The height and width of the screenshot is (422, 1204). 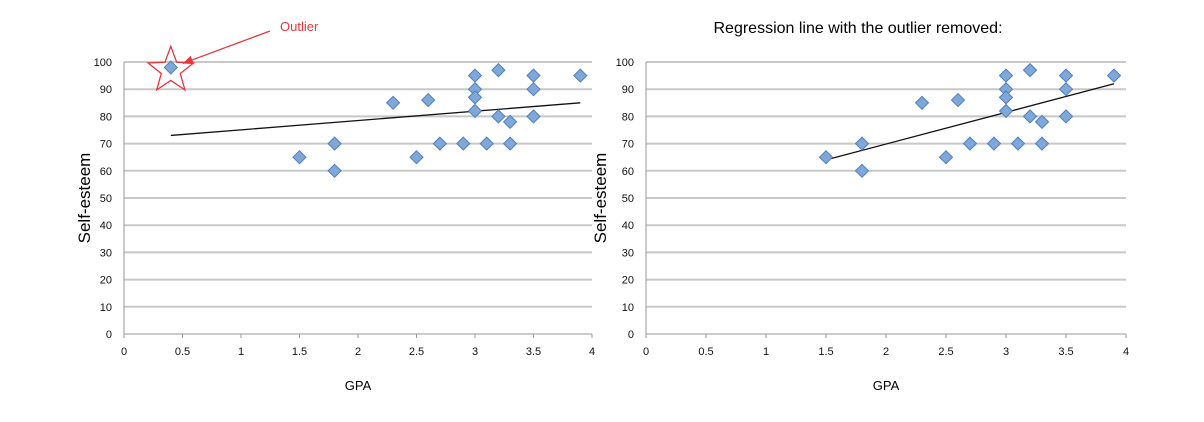 What do you see at coordinates (188, 60) in the screenshot?
I see `outlier-arrow-head-icon` at bounding box center [188, 60].